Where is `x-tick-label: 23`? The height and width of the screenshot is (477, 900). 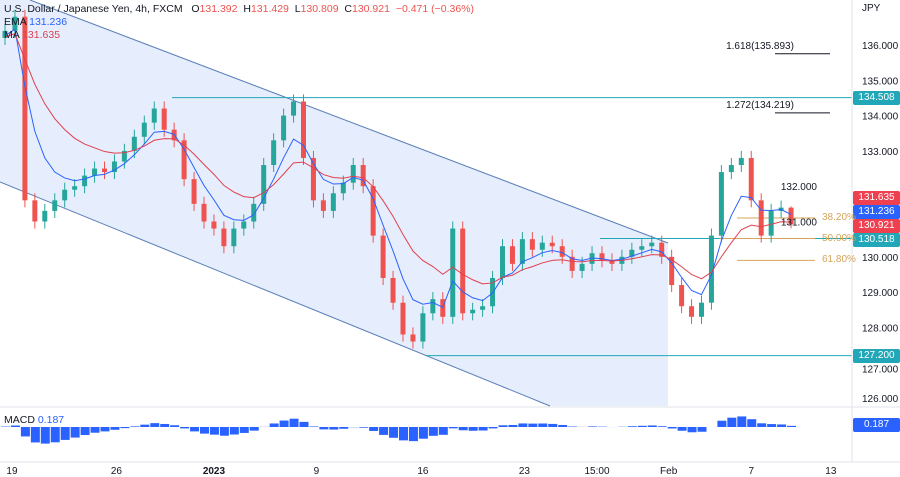 x-tick-label: 23 is located at coordinates (525, 471).